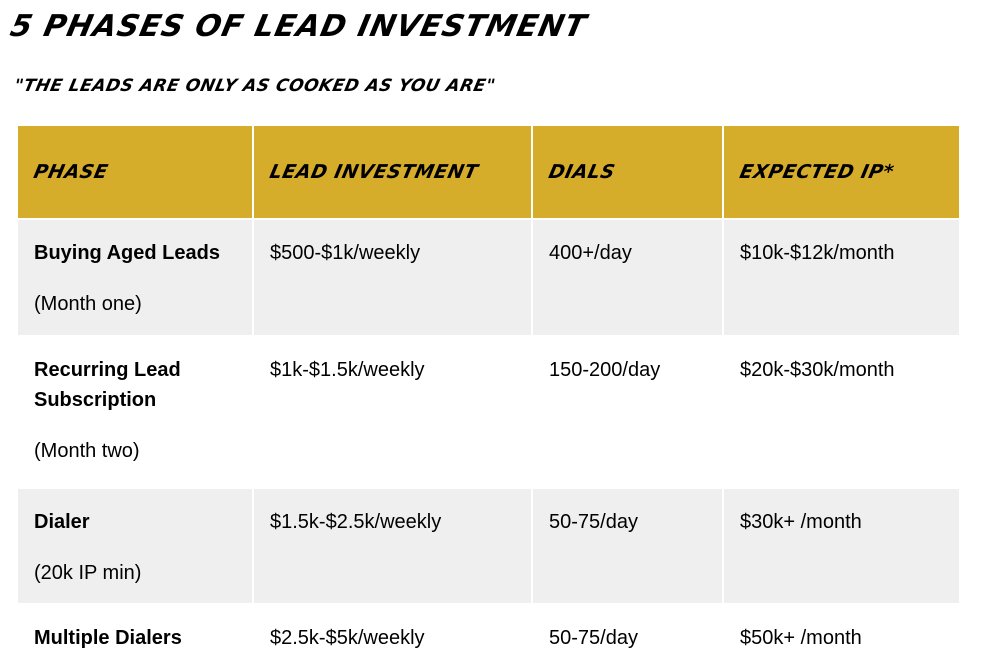 This screenshot has height=672, width=991. Describe the element at coordinates (135, 277) in the screenshot. I see `phase-cell: Buying Aged Leads (Month one)` at that location.